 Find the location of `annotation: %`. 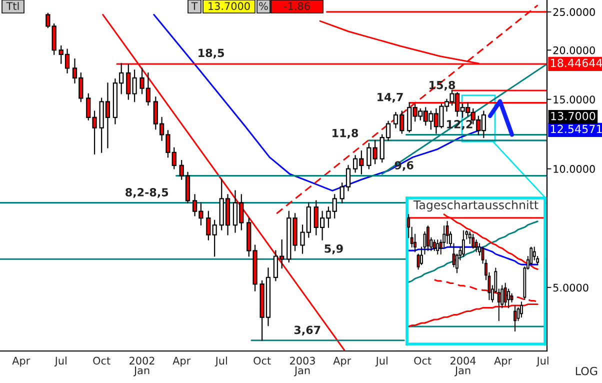

annotation: % is located at coordinates (263, 6).